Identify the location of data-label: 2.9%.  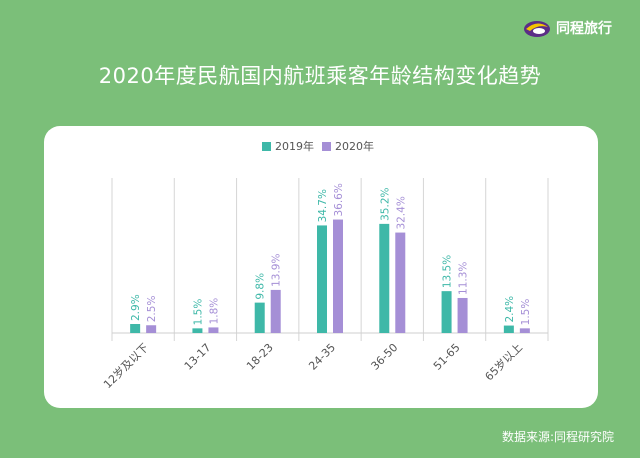
(136, 307).